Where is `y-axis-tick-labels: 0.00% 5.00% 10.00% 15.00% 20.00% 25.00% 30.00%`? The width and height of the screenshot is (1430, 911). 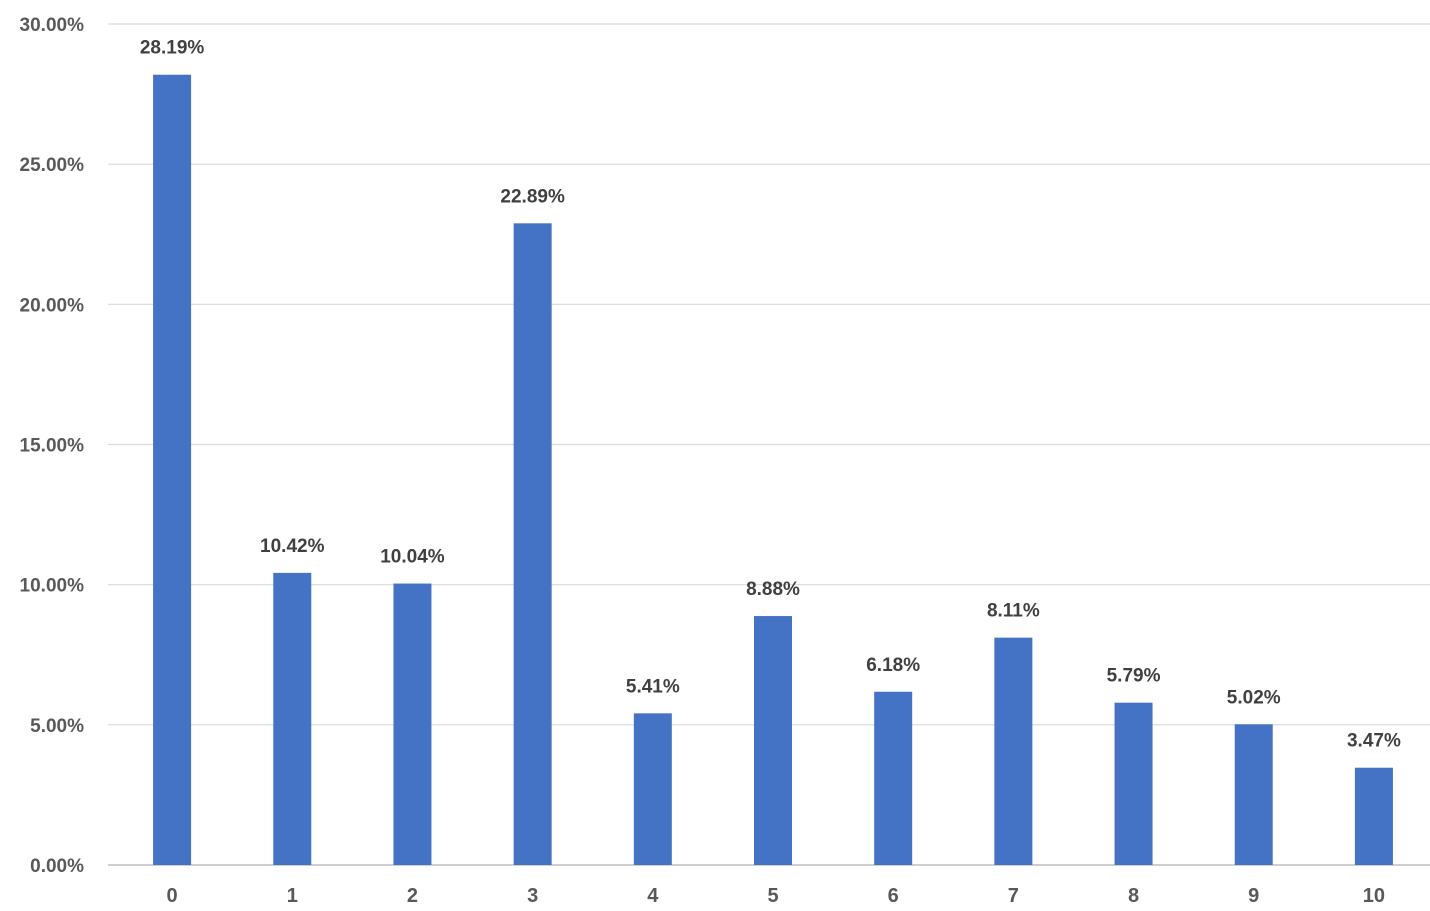
y-axis-tick-labels: 0.00% 5.00% 10.00% 15.00% 20.00% 25.00% 30.00% is located at coordinates (52, 446).